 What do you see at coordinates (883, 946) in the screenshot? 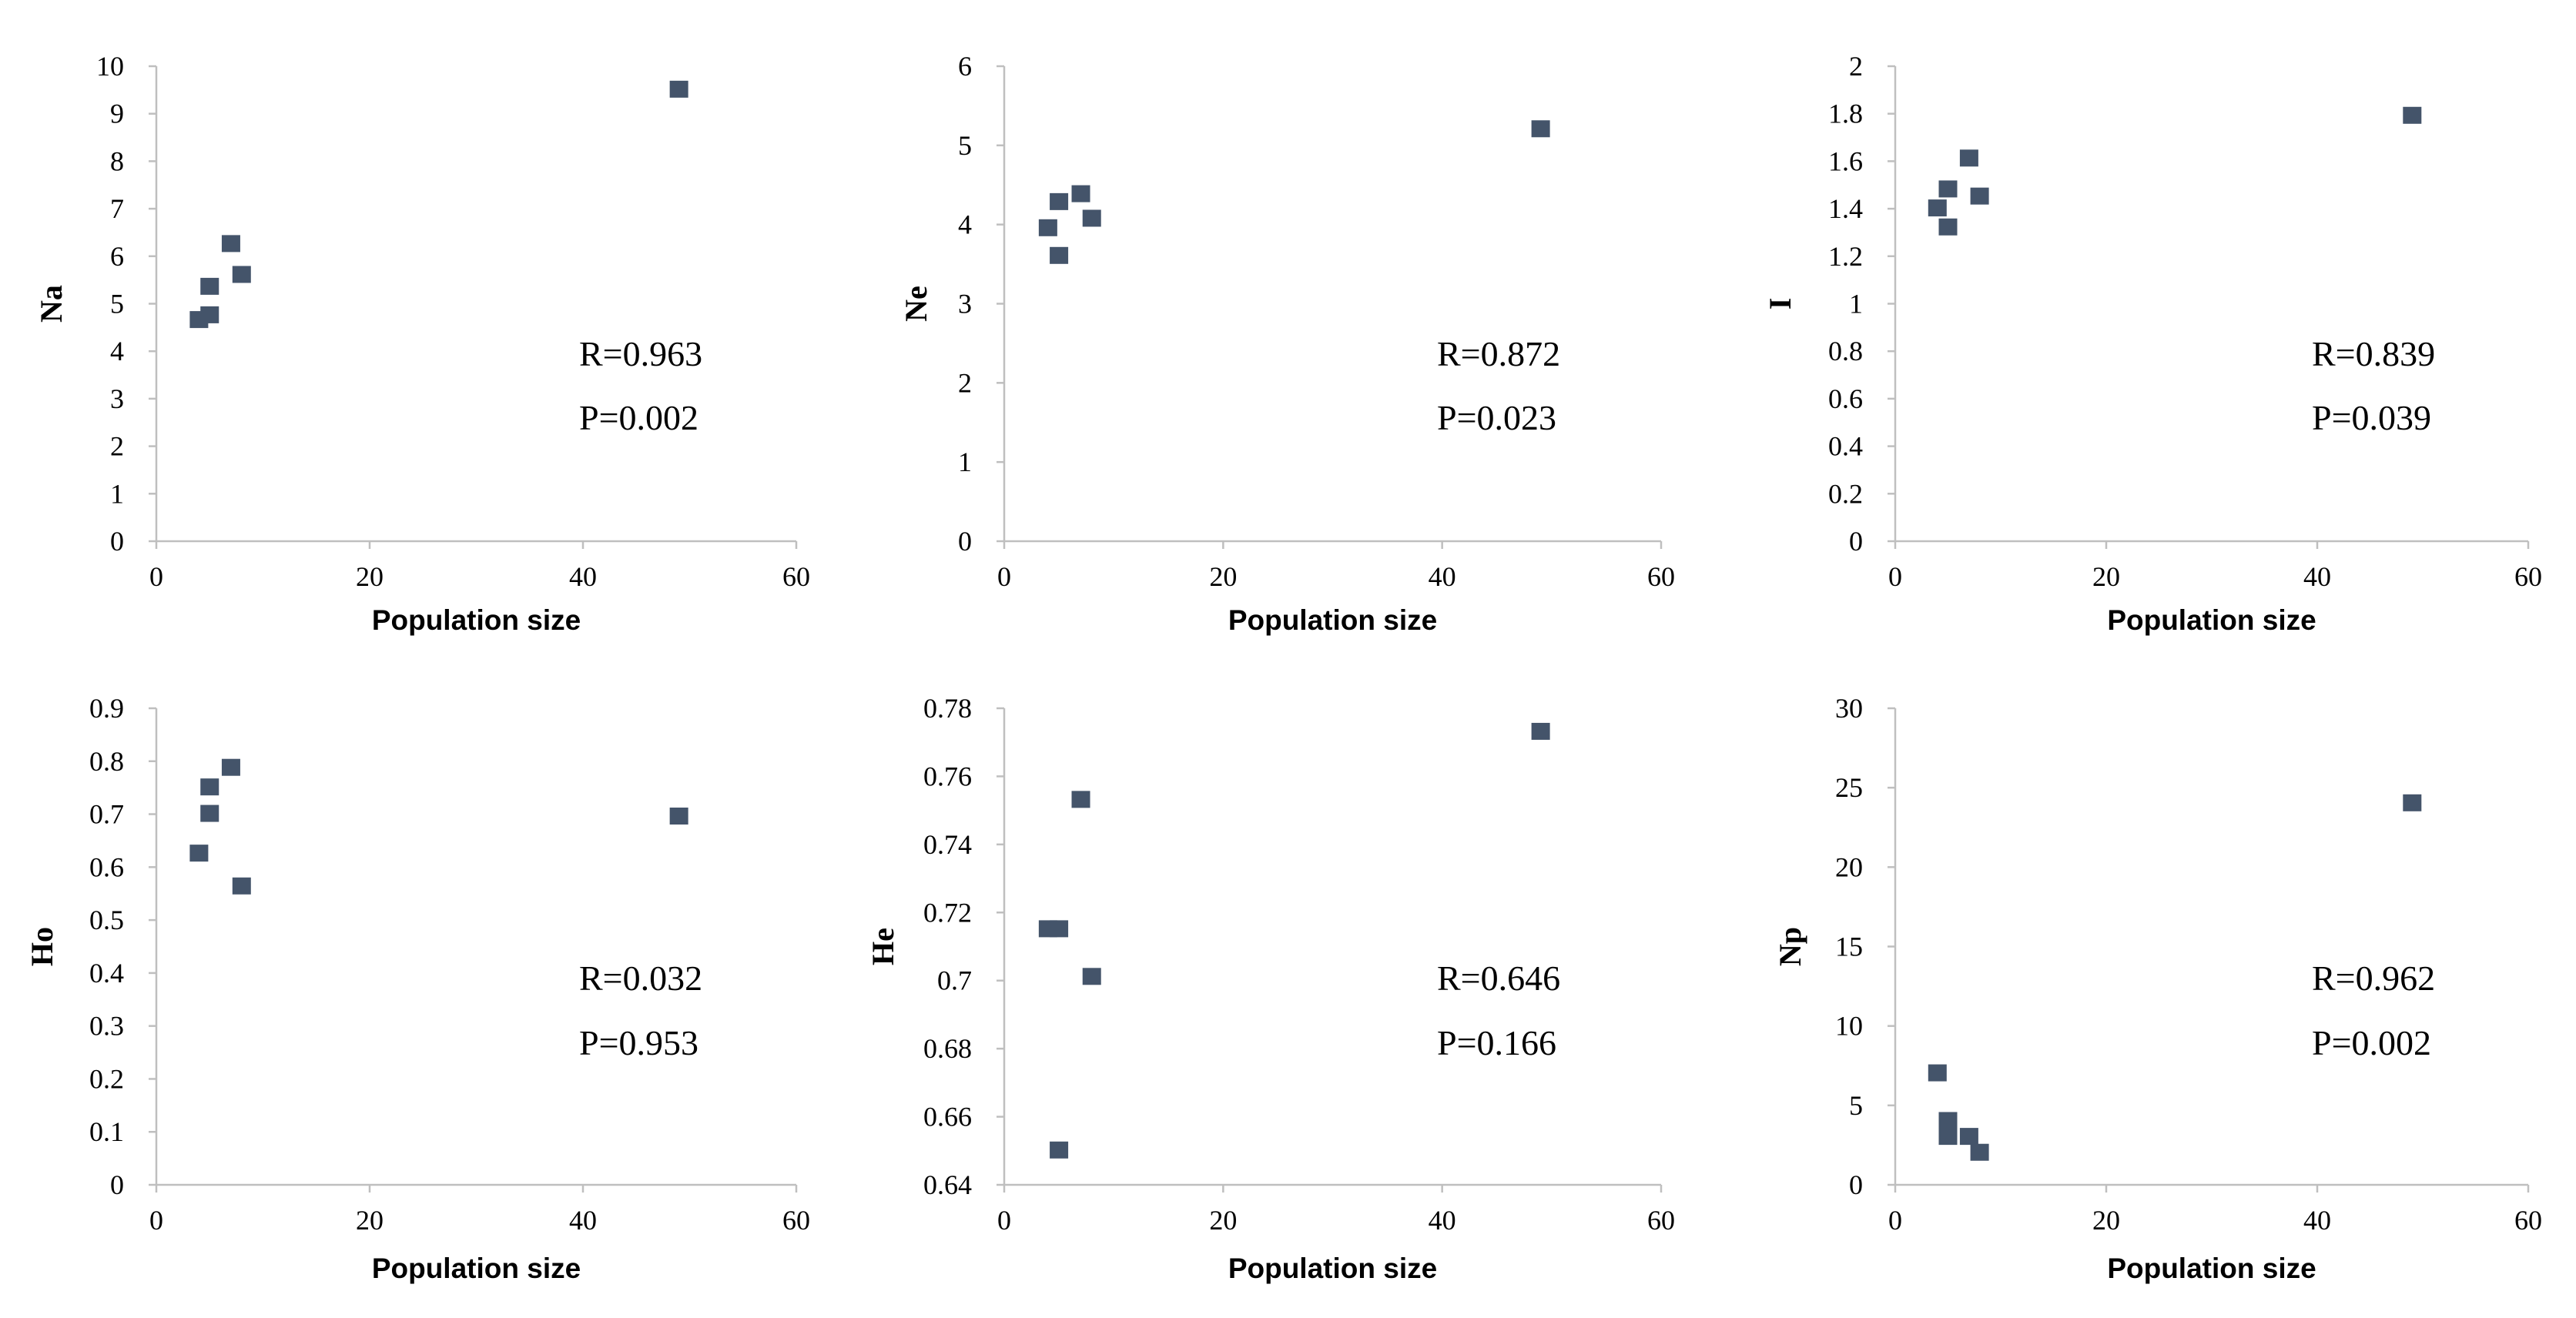
I see `y-axis-label: He` at bounding box center [883, 946].